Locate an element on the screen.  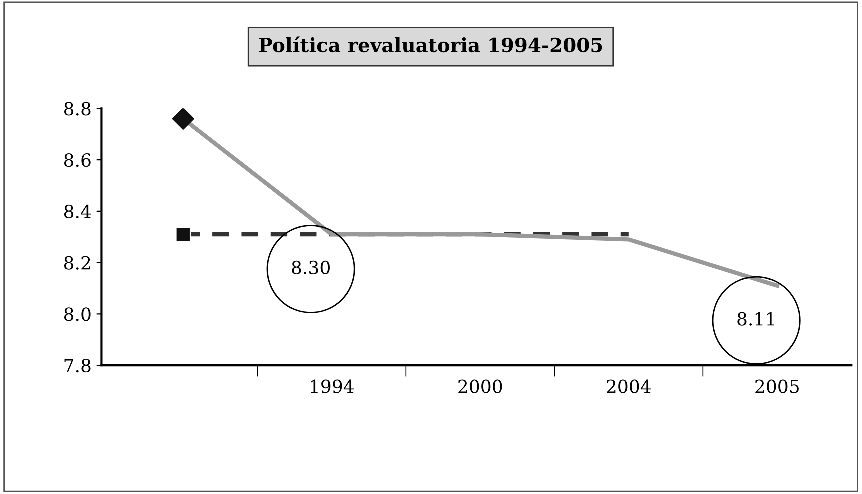
y-tick-label: 8.2 is located at coordinates (77, 263).